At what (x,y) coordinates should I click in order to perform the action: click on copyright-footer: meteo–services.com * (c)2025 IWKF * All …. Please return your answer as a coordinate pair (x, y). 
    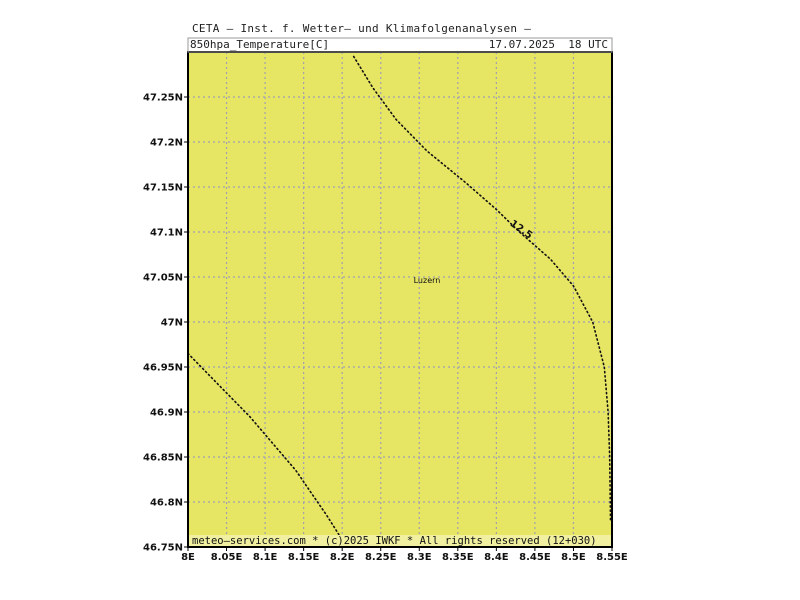
    Looking at the image, I should click on (394, 541).